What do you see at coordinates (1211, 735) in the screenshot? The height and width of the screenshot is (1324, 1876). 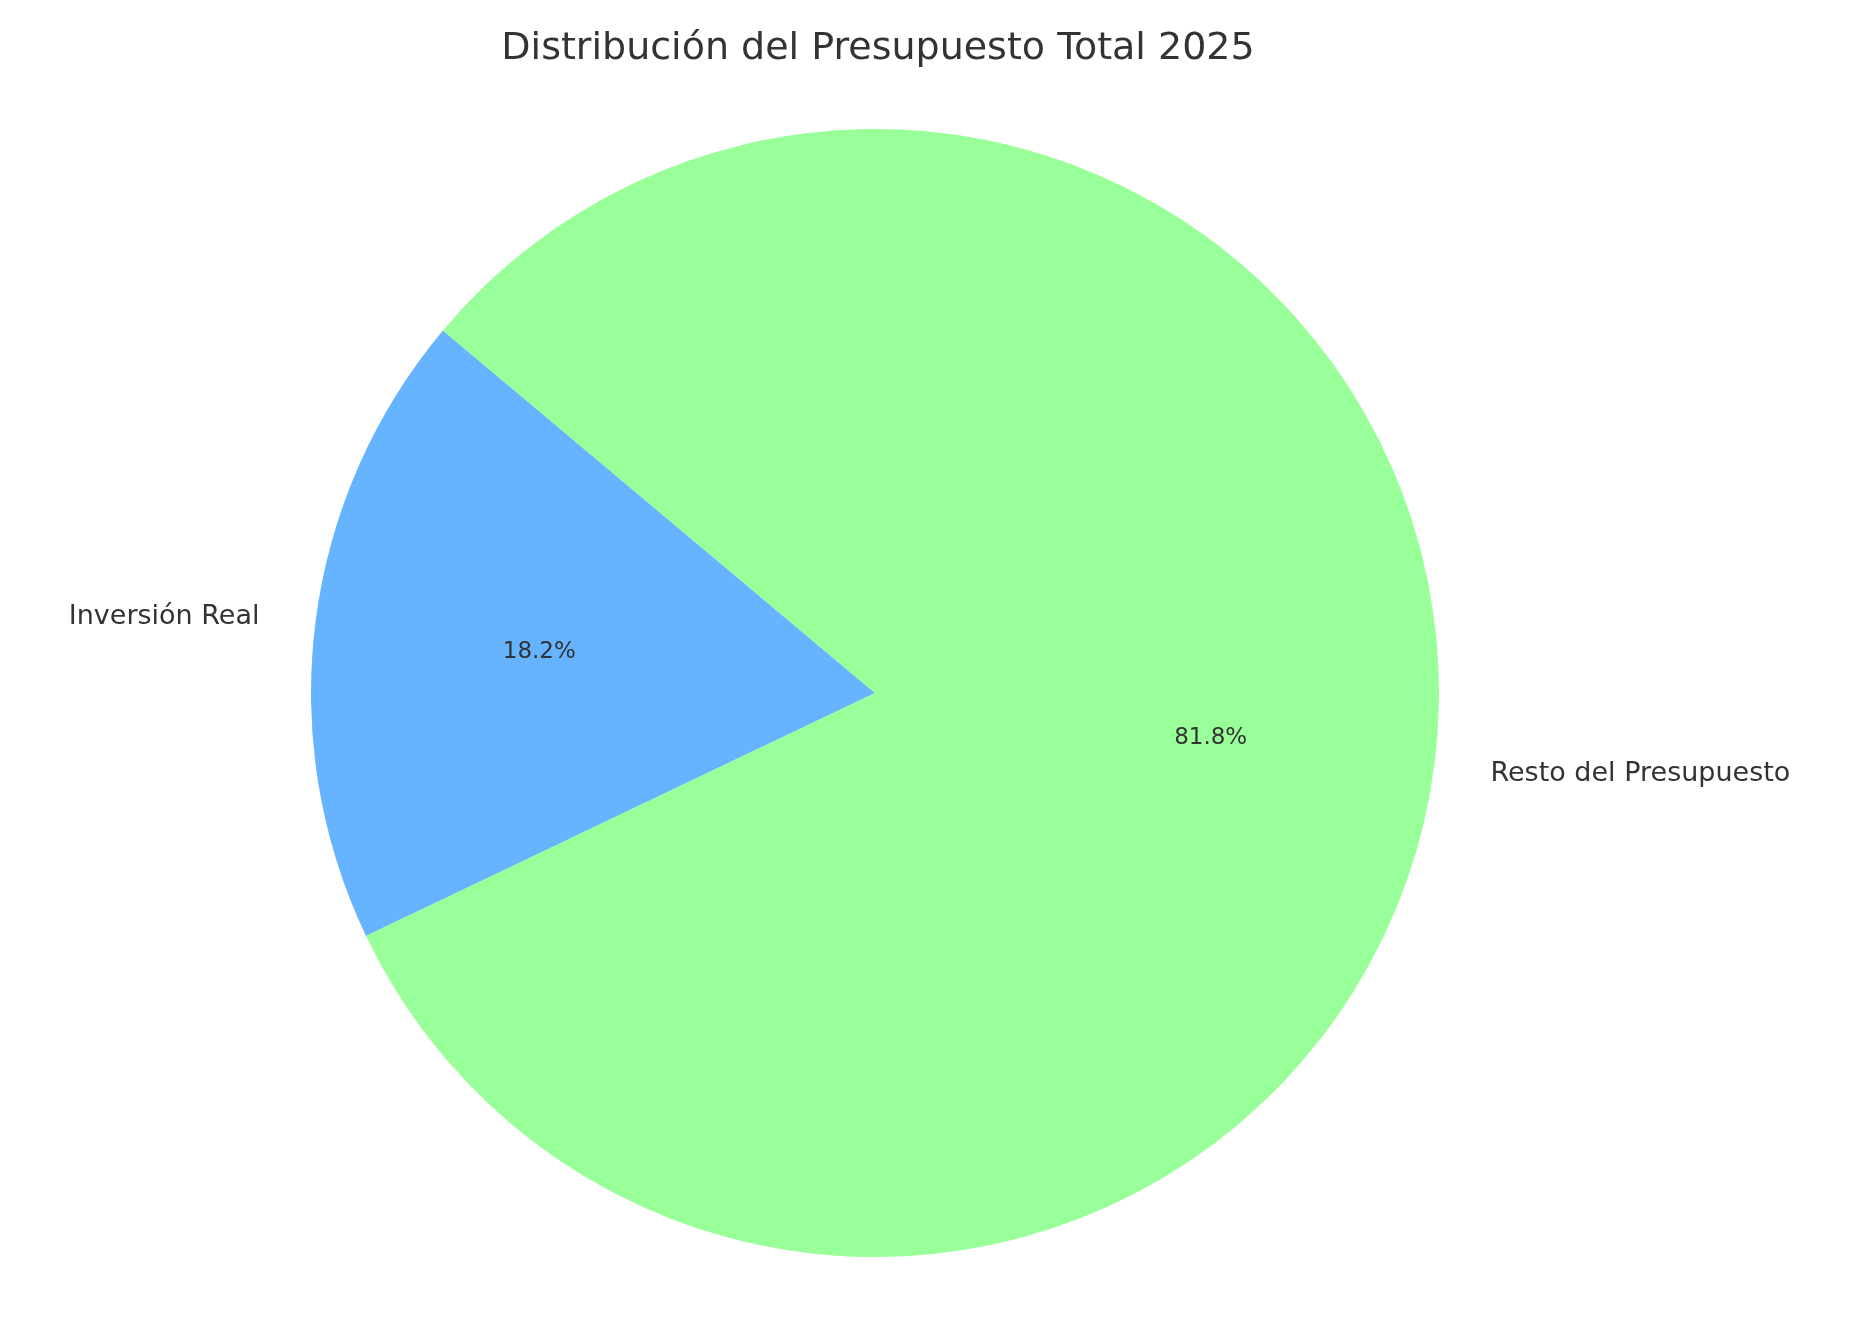 I see `data-label: 81.8%` at bounding box center [1211, 735].